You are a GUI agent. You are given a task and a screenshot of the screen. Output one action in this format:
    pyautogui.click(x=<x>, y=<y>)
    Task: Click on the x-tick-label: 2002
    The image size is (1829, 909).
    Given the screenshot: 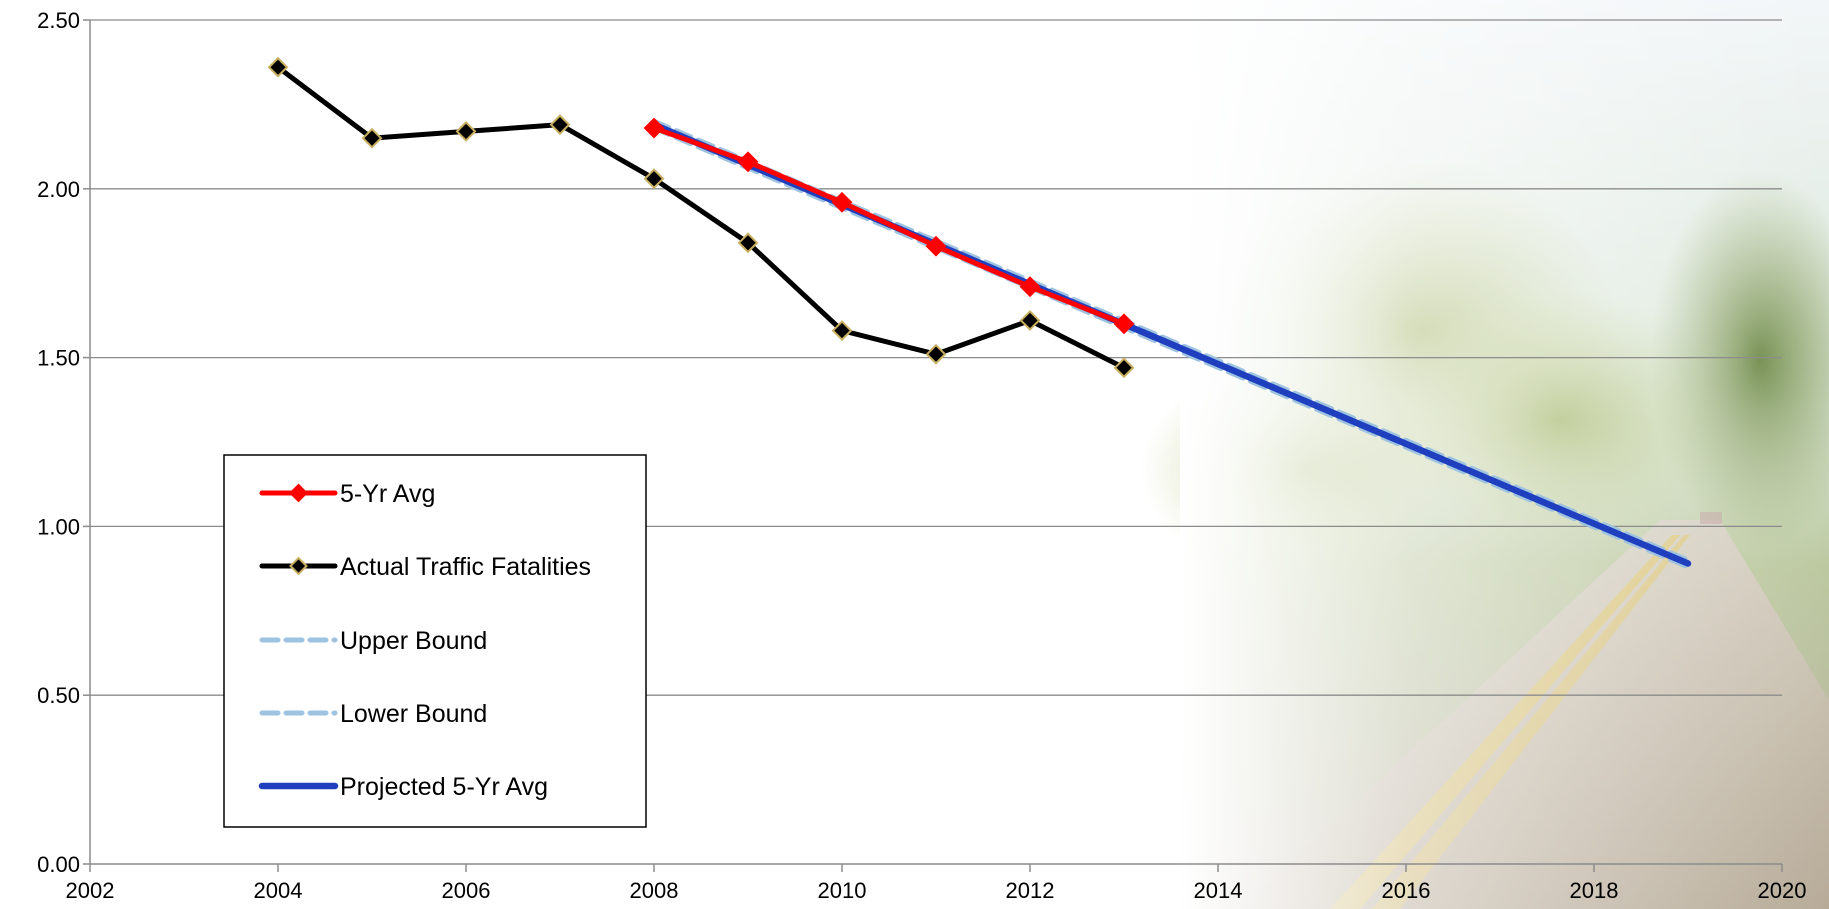 What is the action you would take?
    pyautogui.click(x=90, y=890)
    